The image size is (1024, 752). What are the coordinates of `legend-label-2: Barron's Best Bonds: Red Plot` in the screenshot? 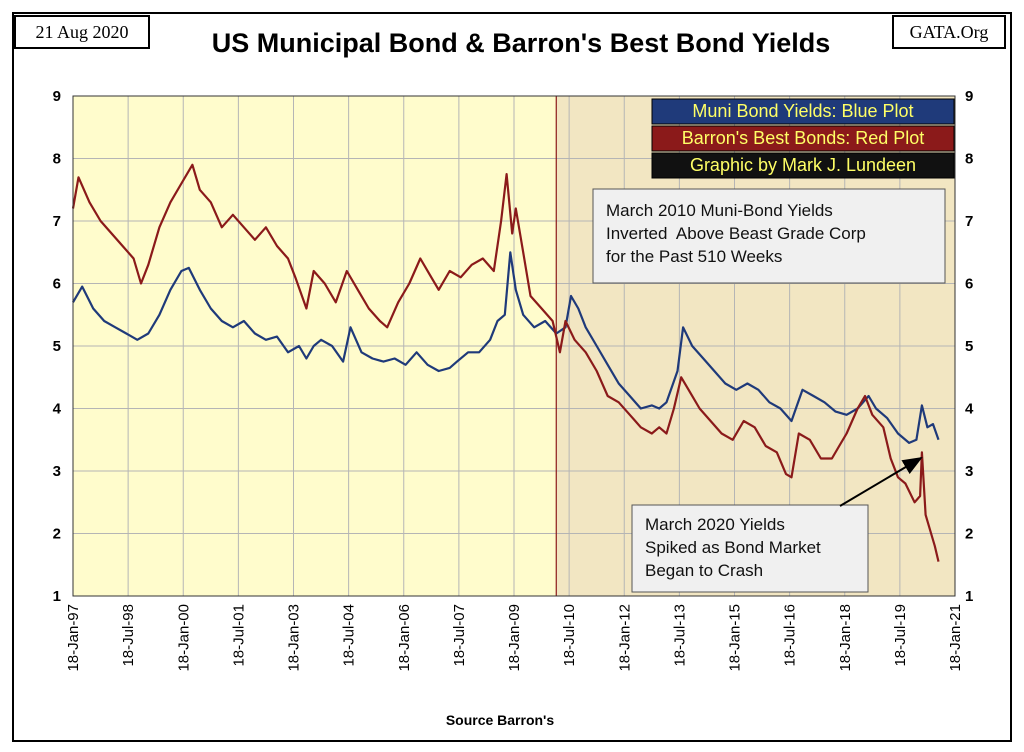 It's located at (803, 138).